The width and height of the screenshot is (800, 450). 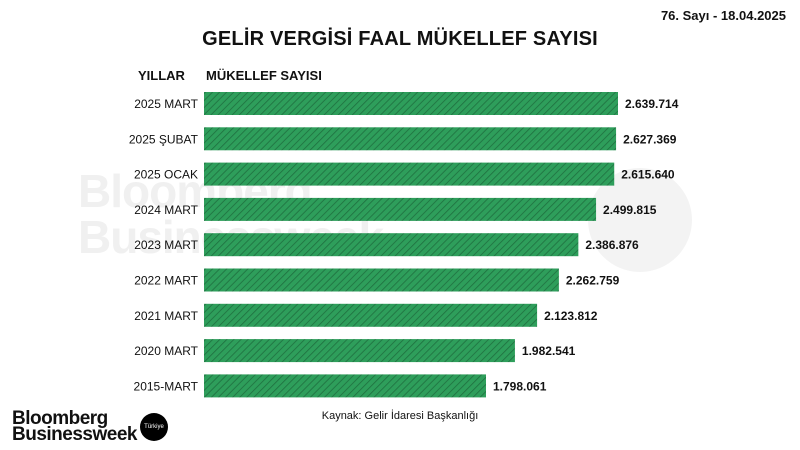 I want to click on category-label: 2022 MART, so click(x=166, y=281).